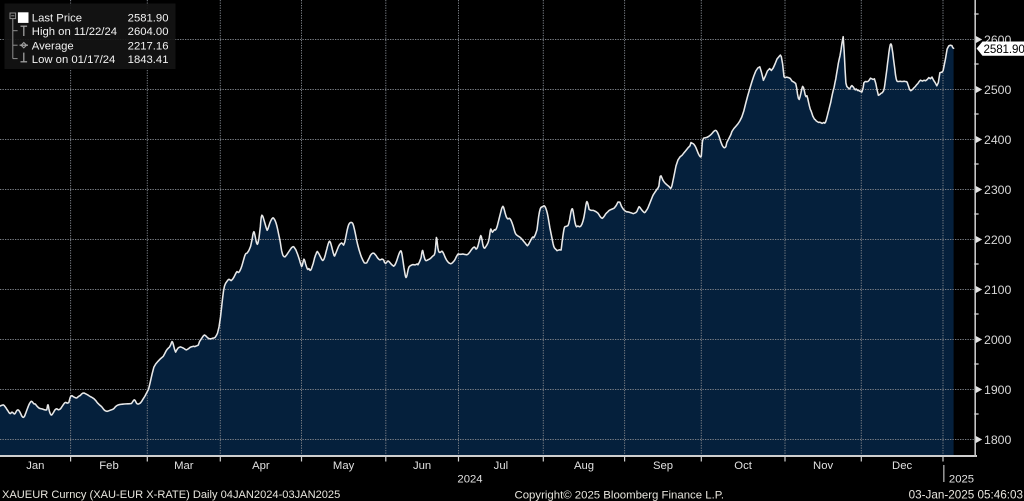 The height and width of the screenshot is (501, 1024). I want to click on svg-text: 1800, so click(998, 440).